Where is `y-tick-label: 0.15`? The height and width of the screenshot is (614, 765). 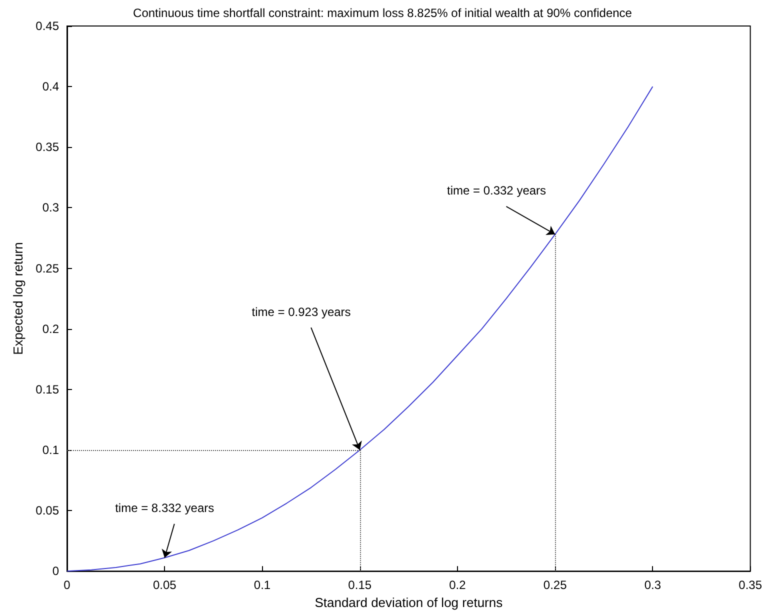 y-tick-label: 0.15 is located at coordinates (48, 389).